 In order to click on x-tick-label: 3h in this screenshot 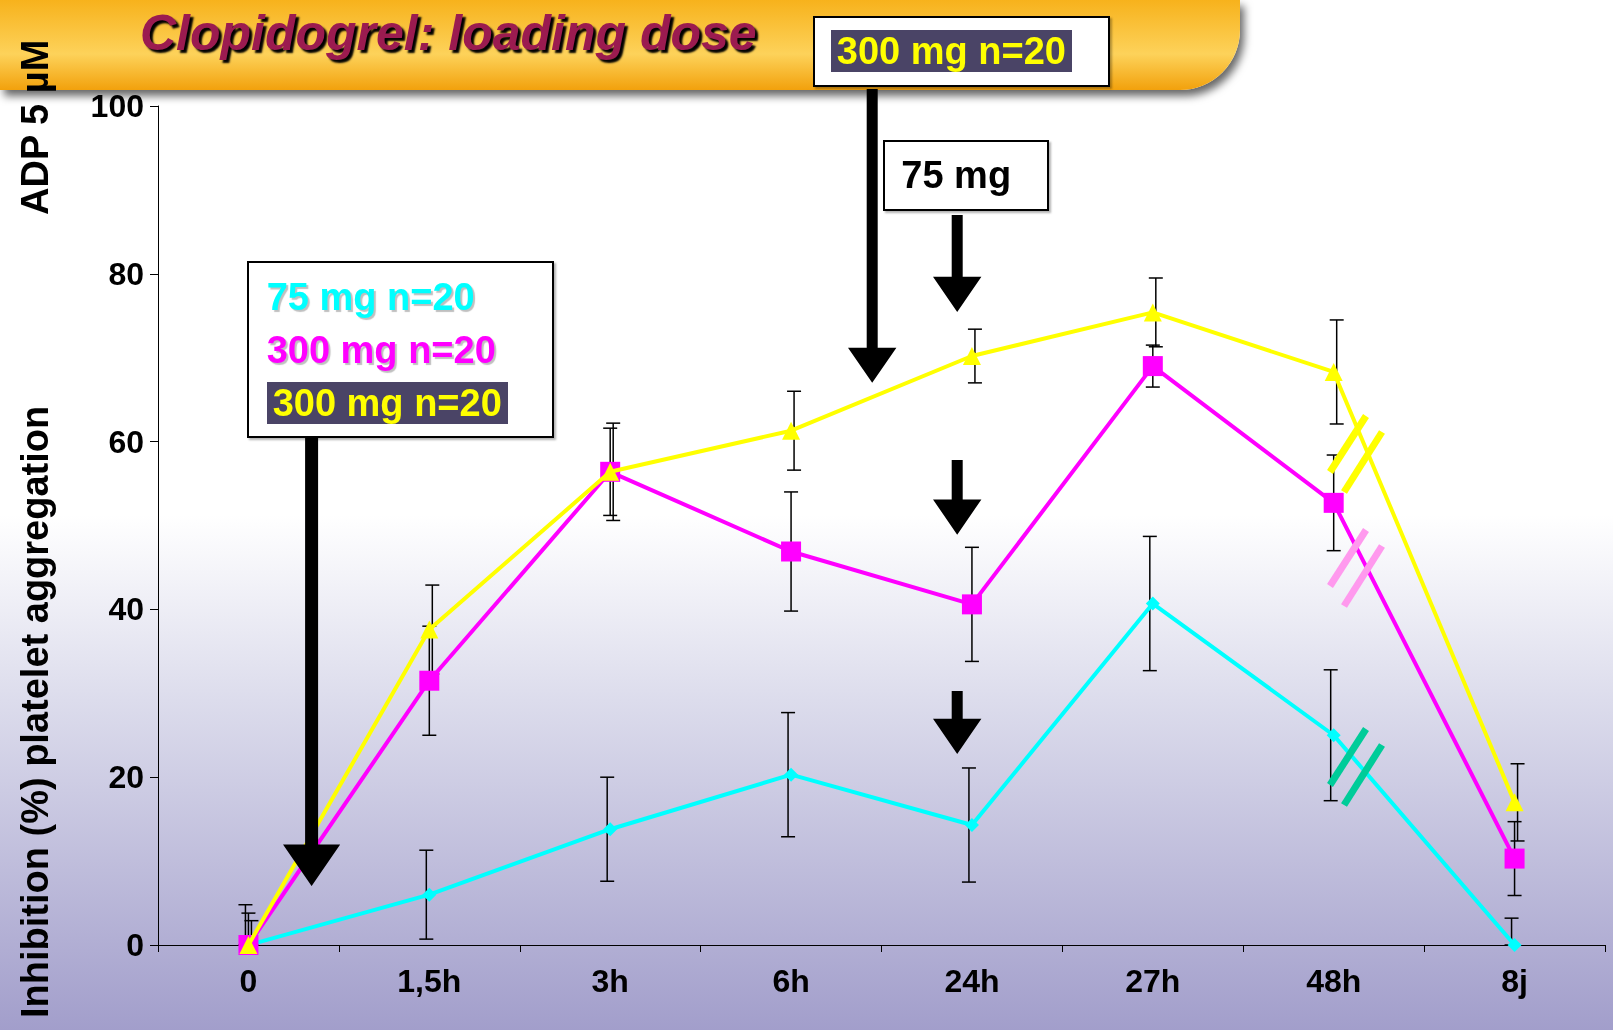, I will do `click(610, 981)`.